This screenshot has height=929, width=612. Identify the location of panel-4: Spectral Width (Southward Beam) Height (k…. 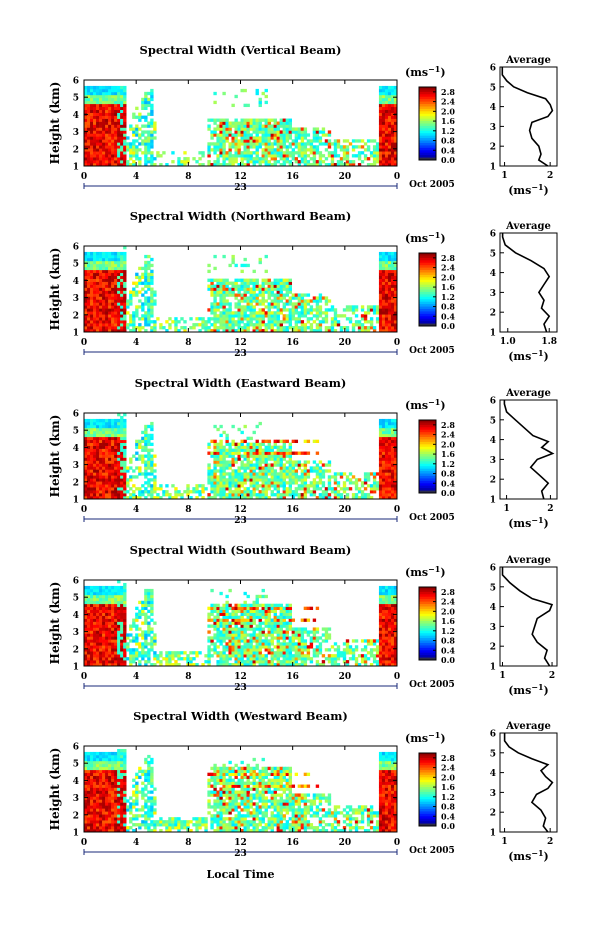
(303, 620).